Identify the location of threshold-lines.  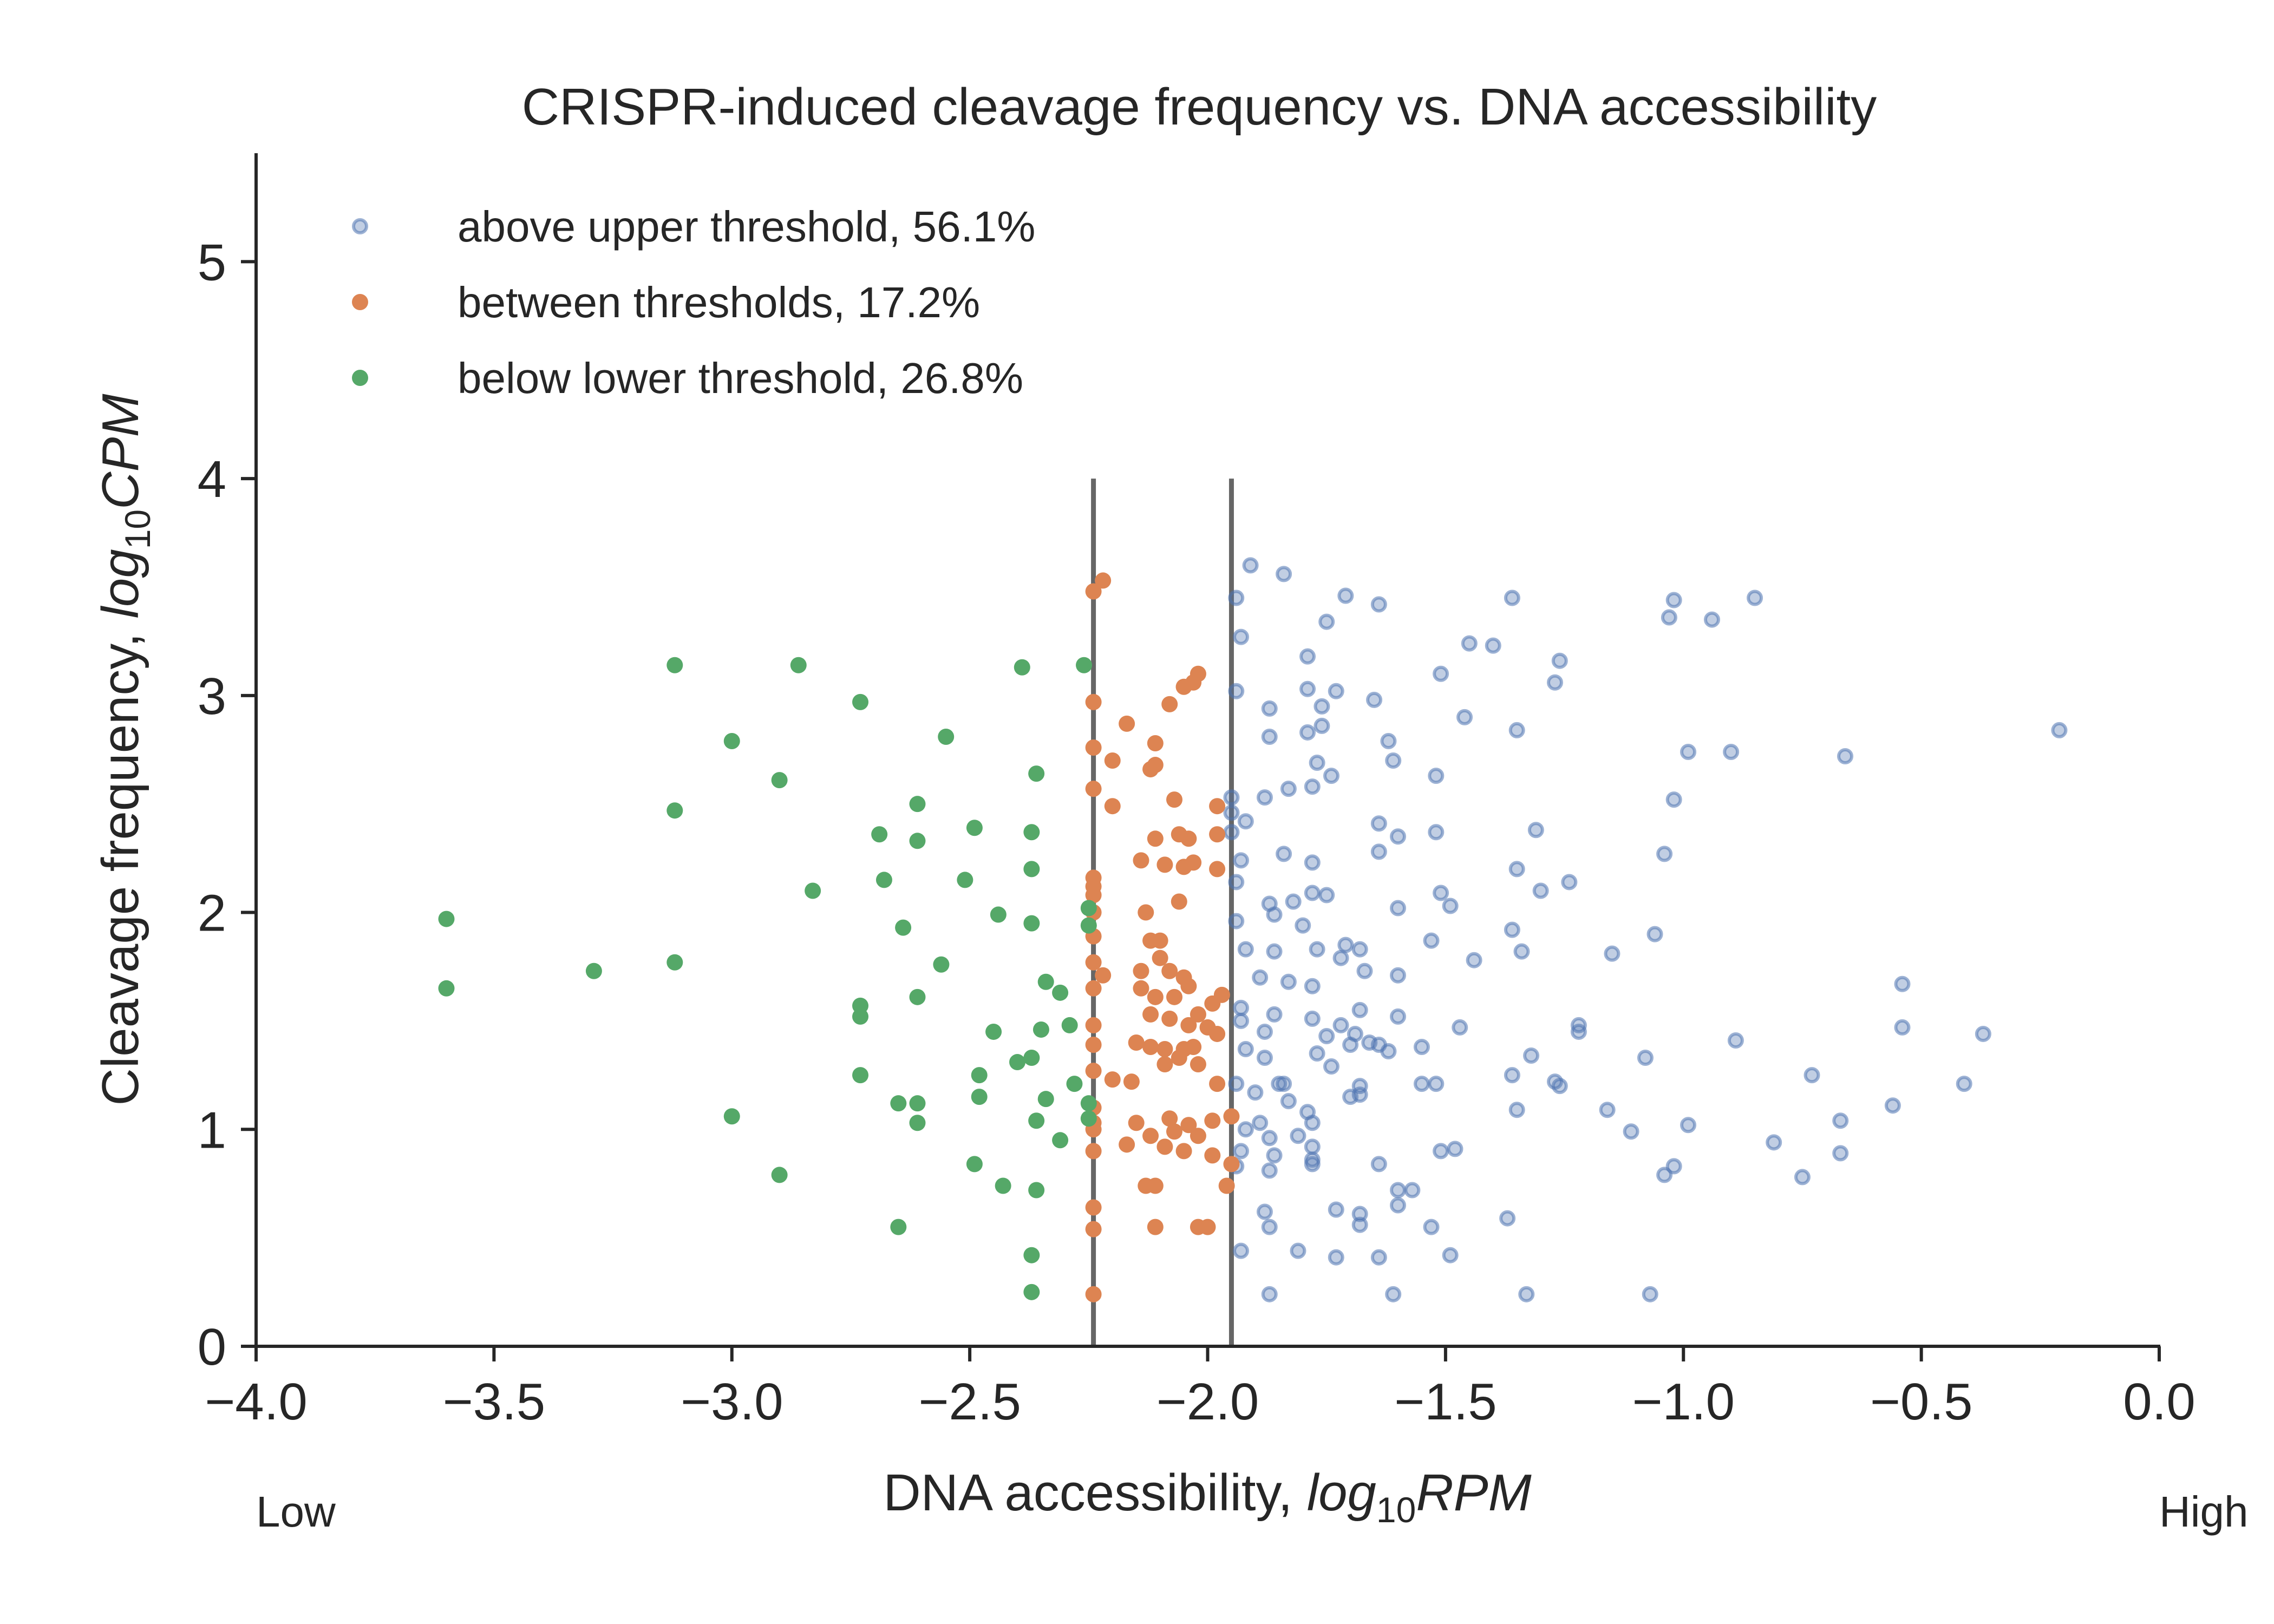
(1163, 912).